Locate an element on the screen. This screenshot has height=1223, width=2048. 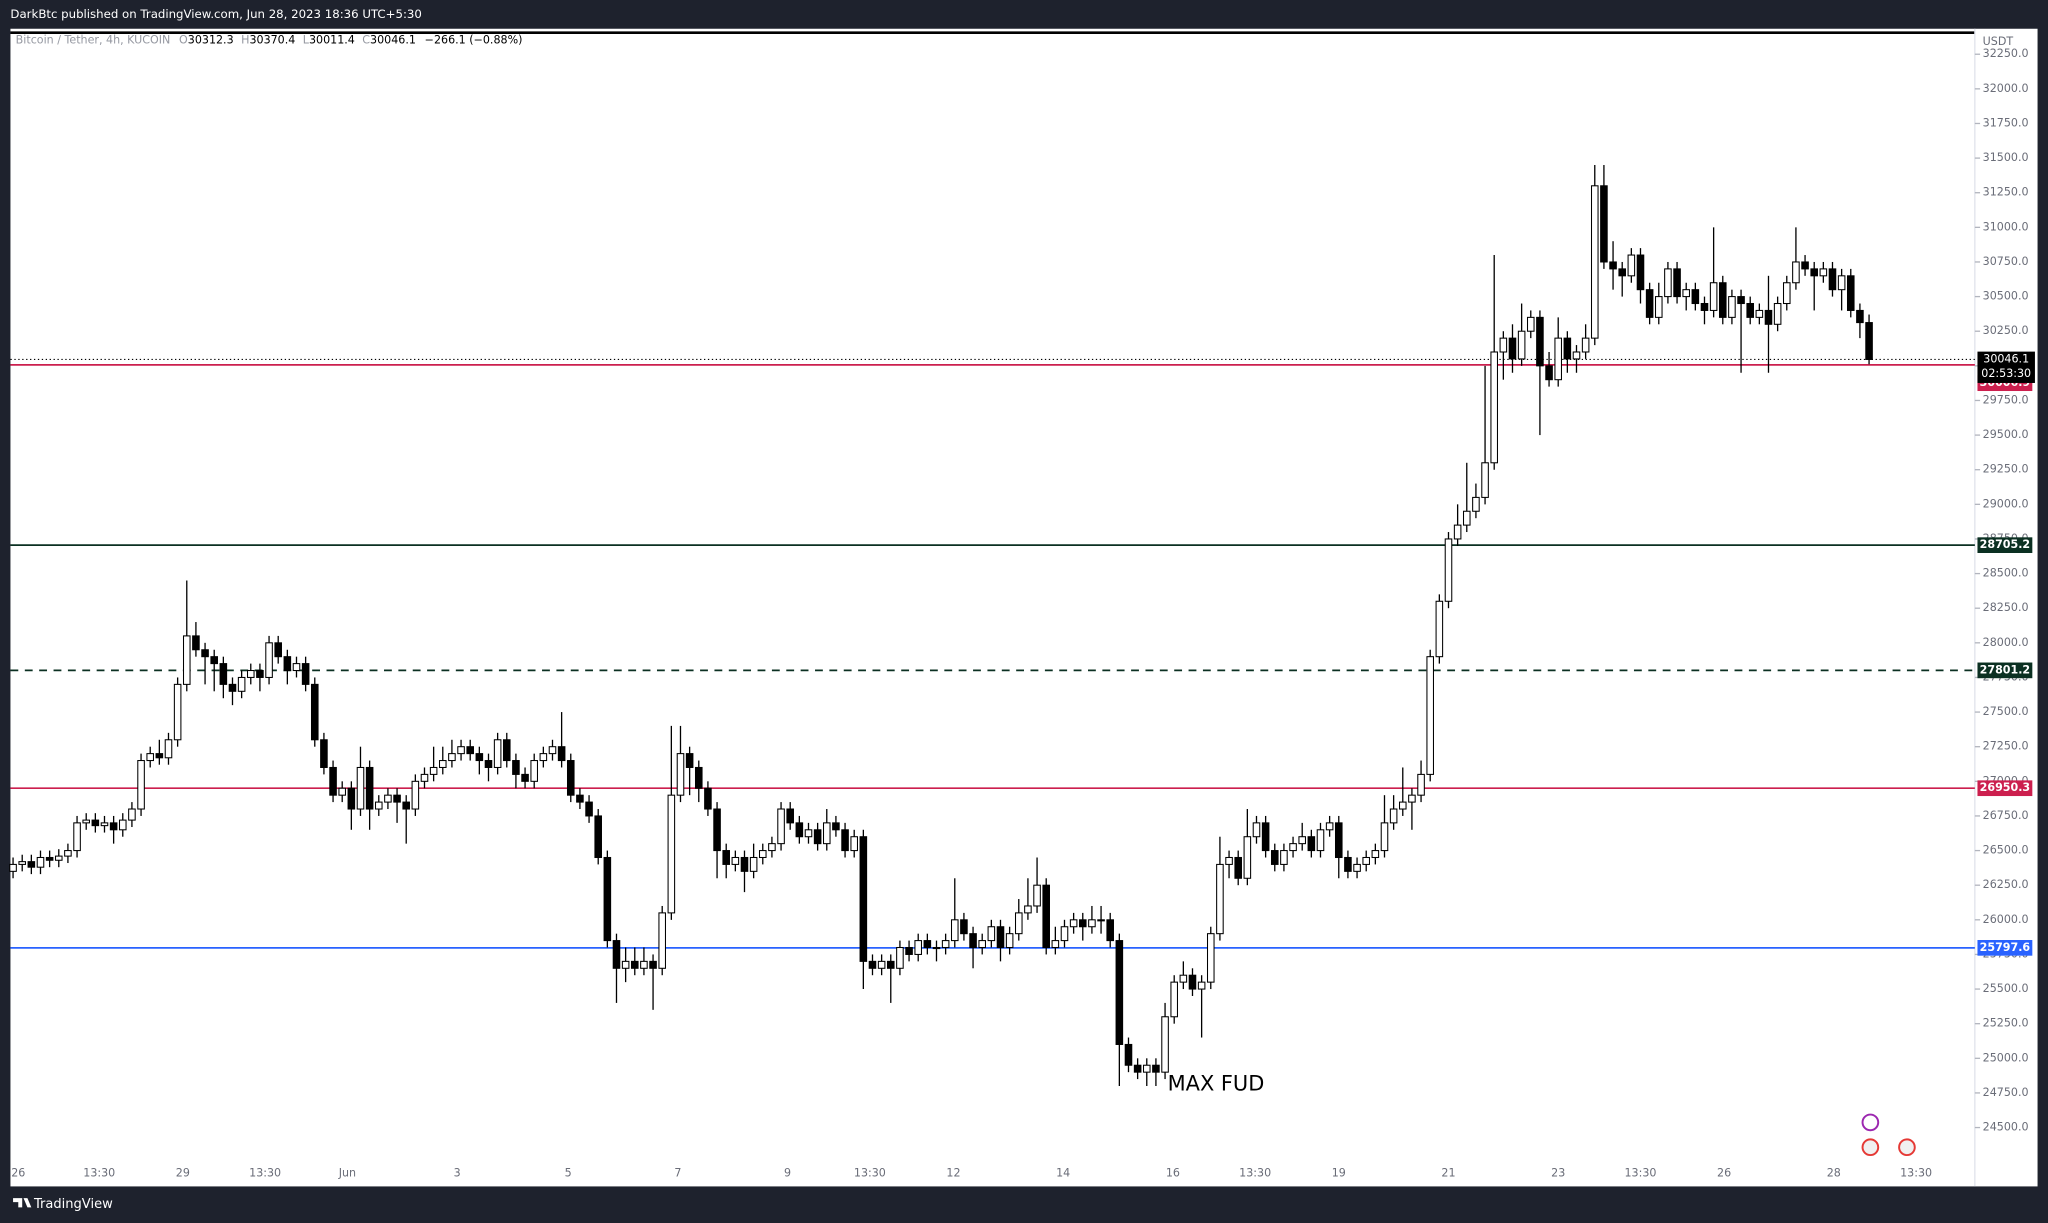
x-tick-label: 21 is located at coordinates (1448, 1172).